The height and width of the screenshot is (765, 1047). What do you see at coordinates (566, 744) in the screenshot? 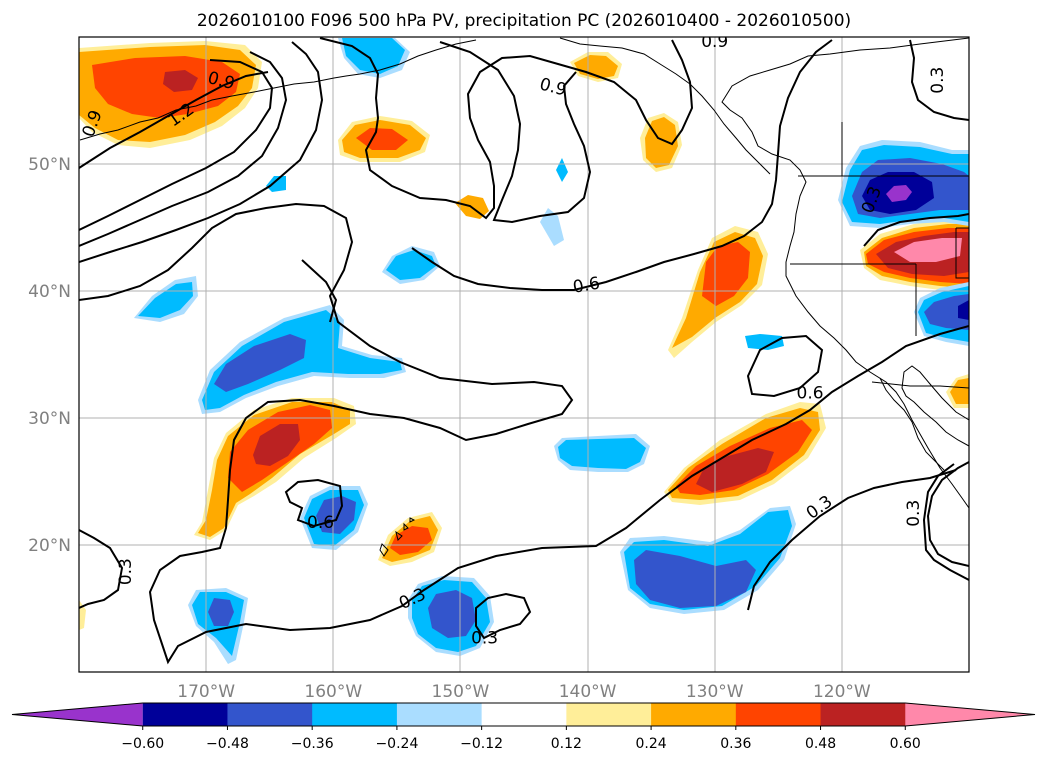
I see `colorbar-tick-label: 0.12` at bounding box center [566, 744].